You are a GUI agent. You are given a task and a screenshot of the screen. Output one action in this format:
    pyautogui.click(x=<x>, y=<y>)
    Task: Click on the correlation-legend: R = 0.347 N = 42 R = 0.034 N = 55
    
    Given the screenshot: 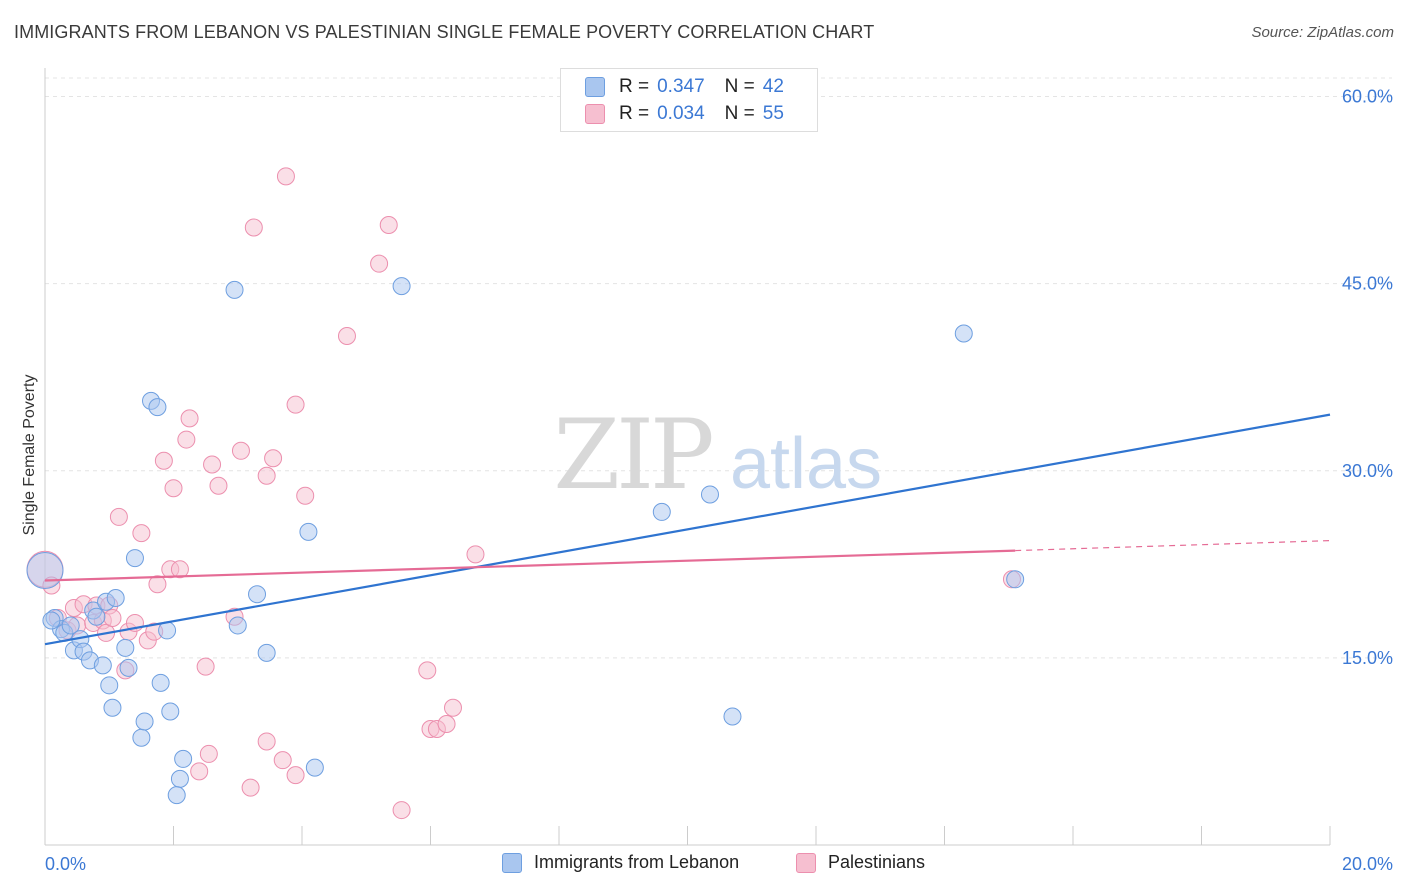 What is the action you would take?
    pyautogui.click(x=689, y=100)
    